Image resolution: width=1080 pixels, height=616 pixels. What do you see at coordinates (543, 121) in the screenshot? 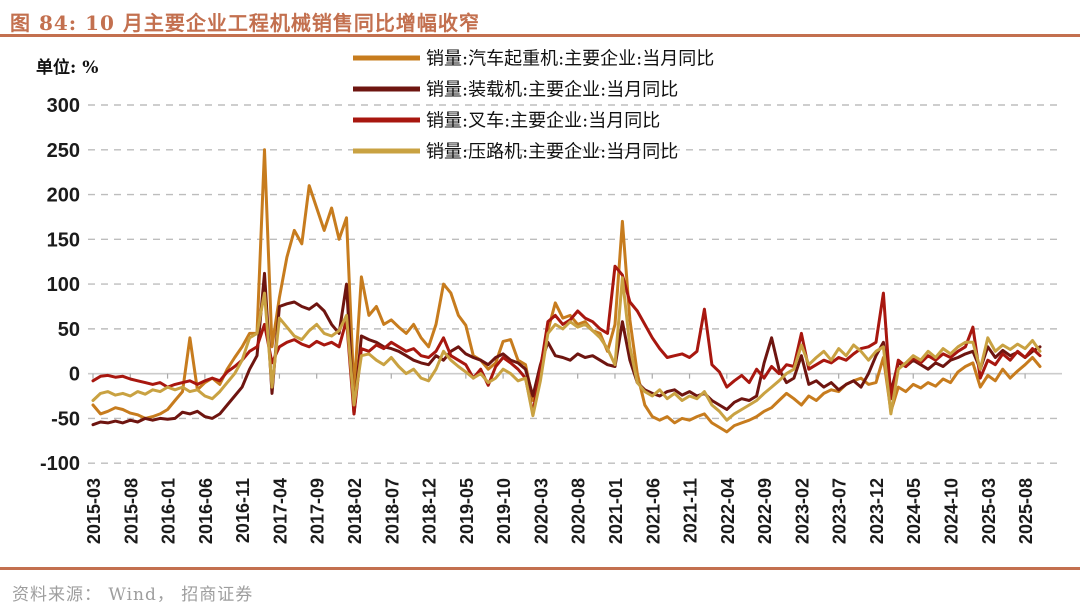
I see `legend-label-2: 销量:叉车:主要企业:当月同比` at bounding box center [543, 121].